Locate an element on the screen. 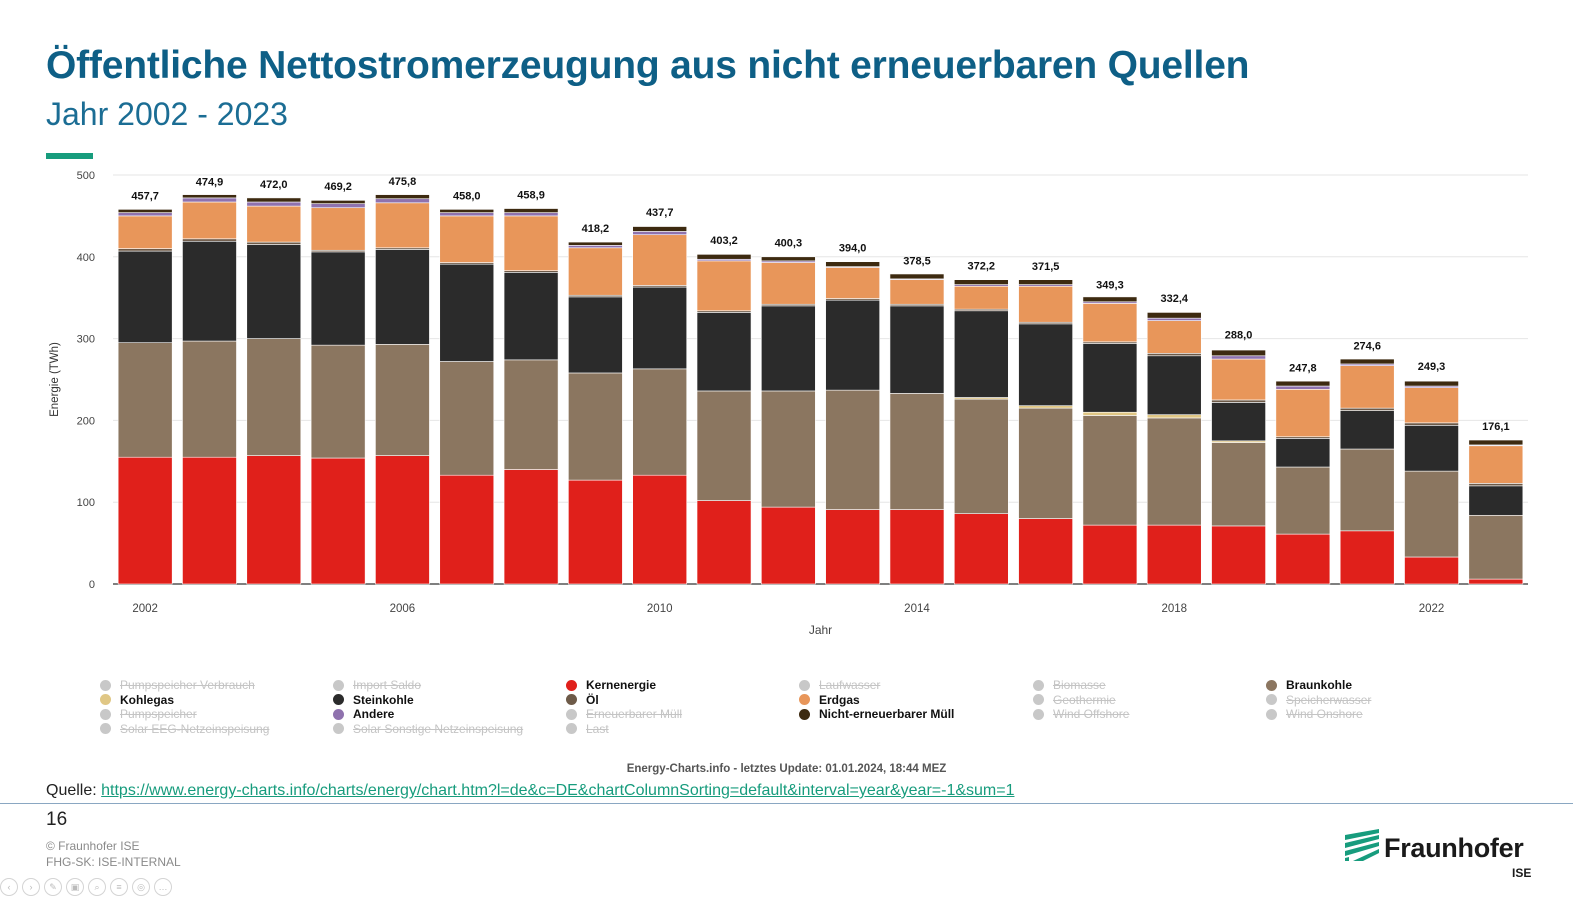 The width and height of the screenshot is (1573, 897). legend-item: Braunkohle is located at coordinates (1309, 685).